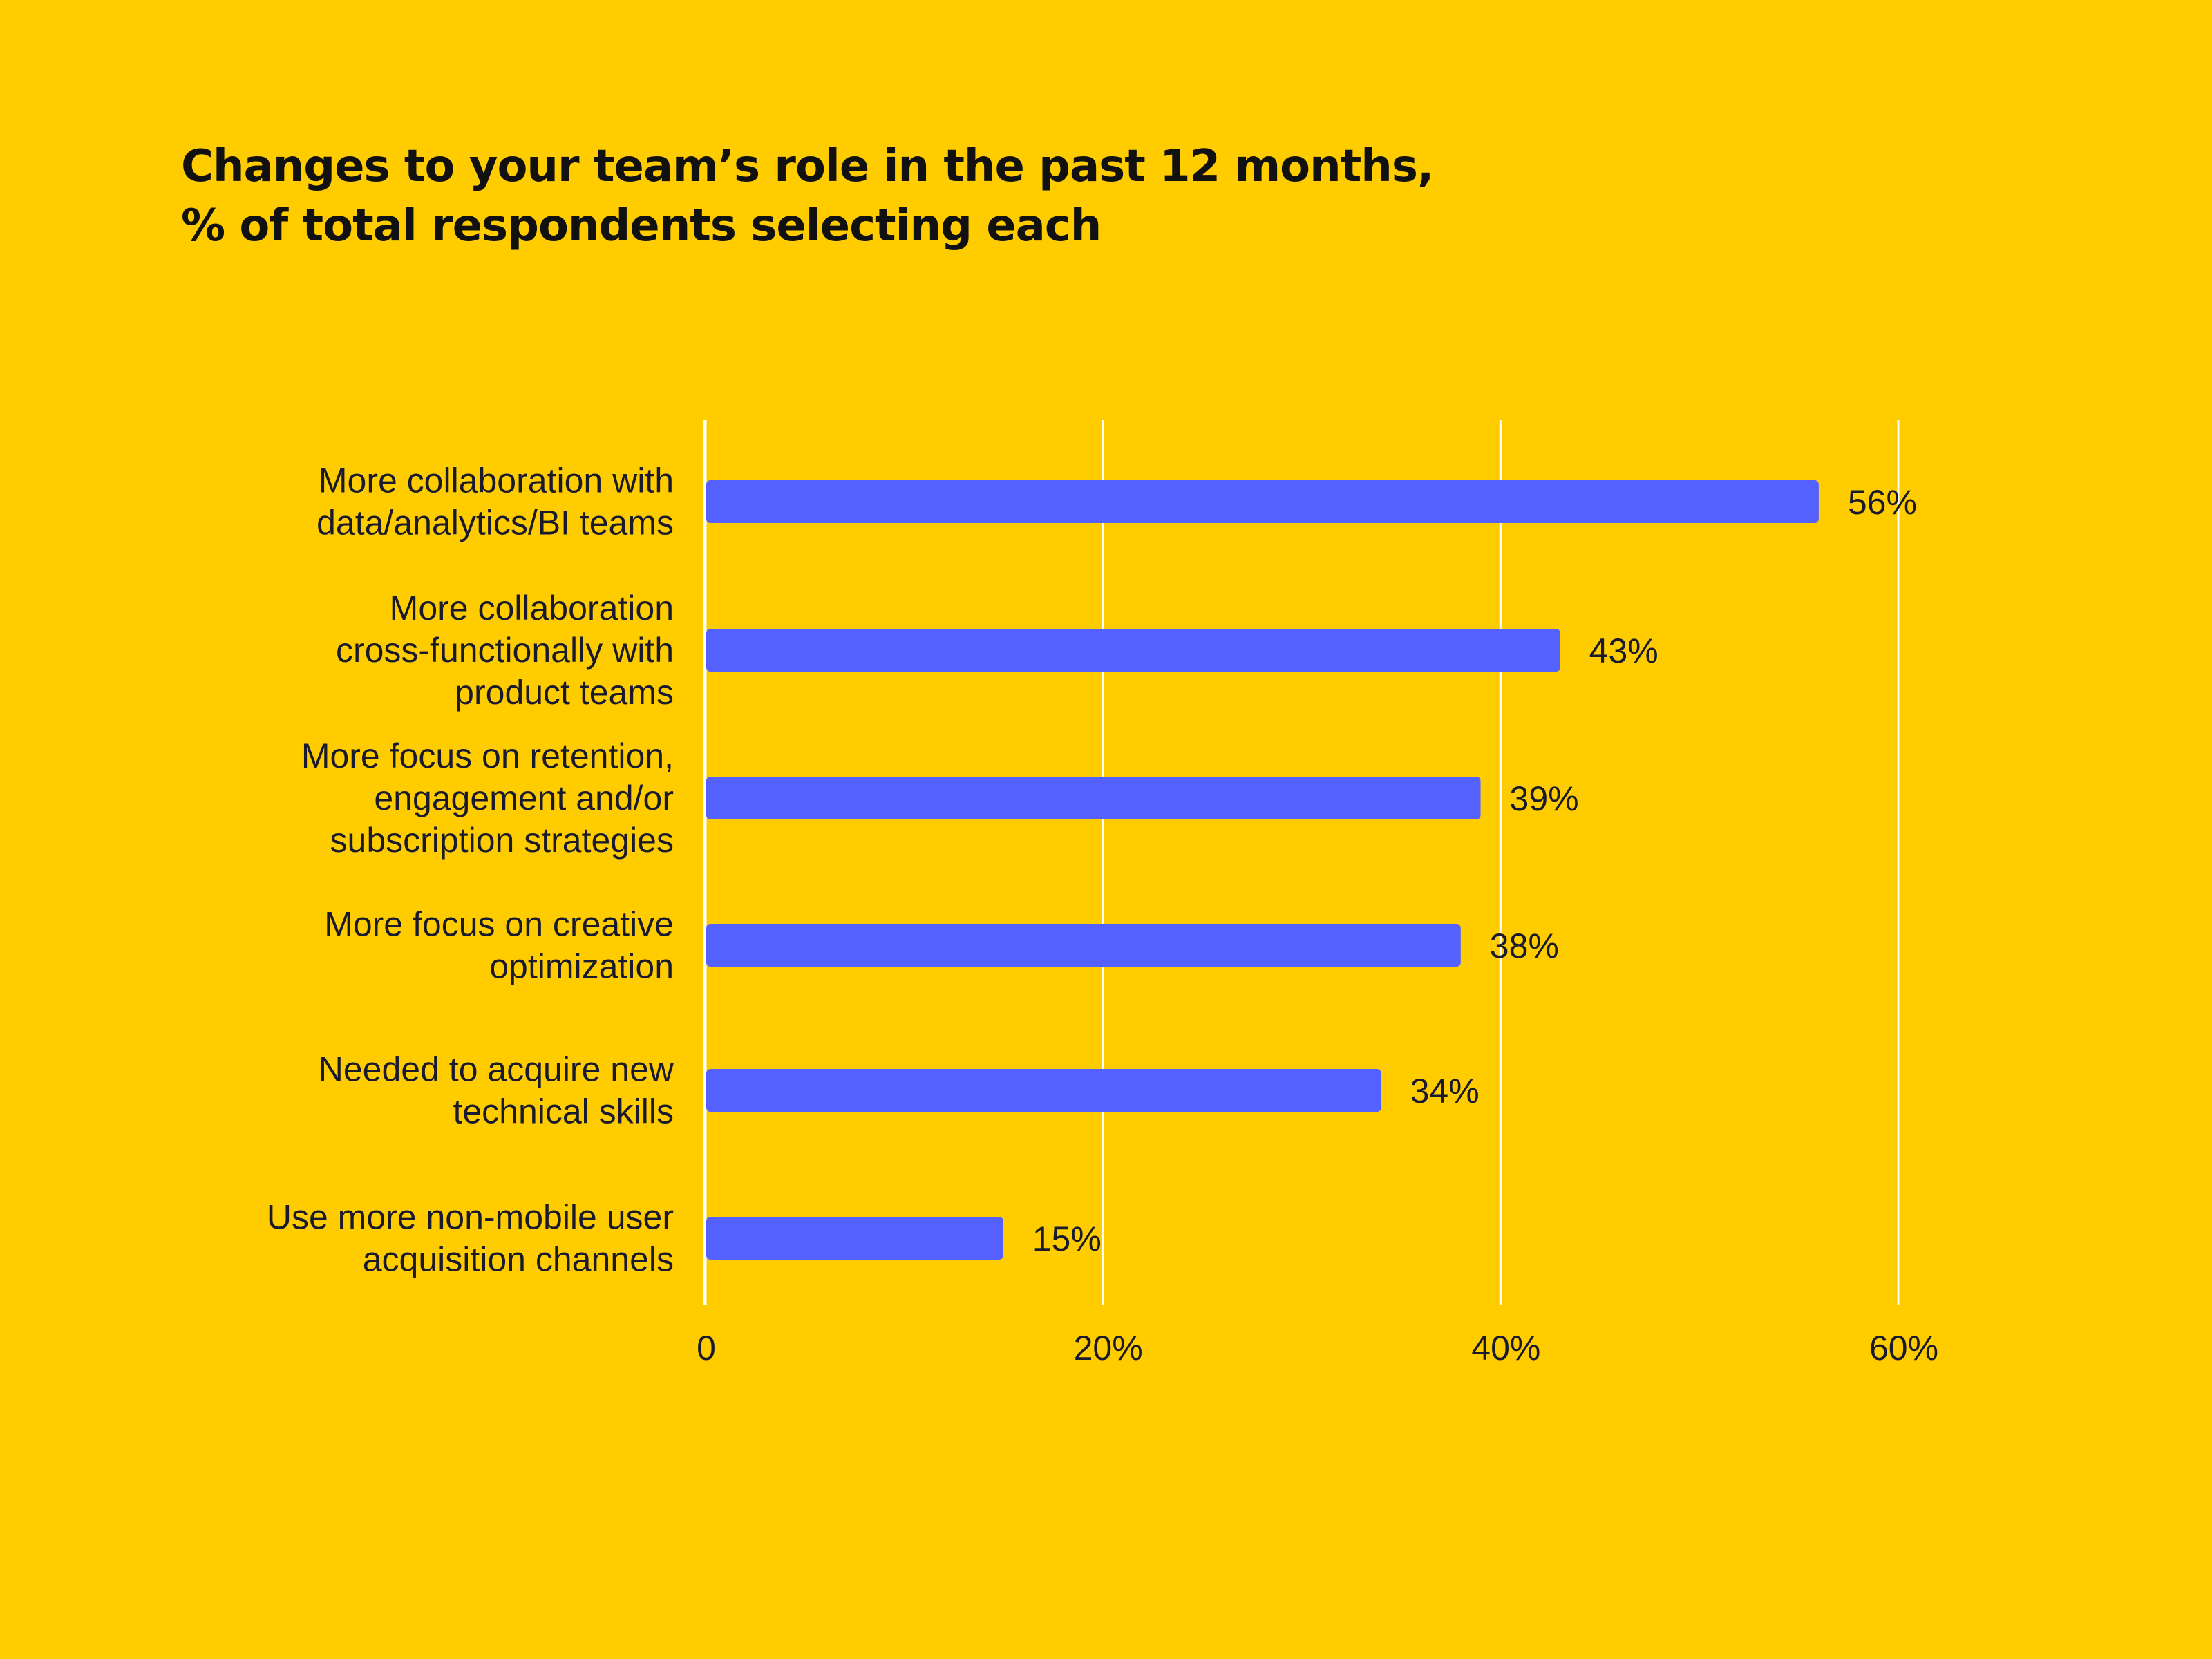  I want to click on category-label-2-line-2: subscription strategies, so click(502, 840).